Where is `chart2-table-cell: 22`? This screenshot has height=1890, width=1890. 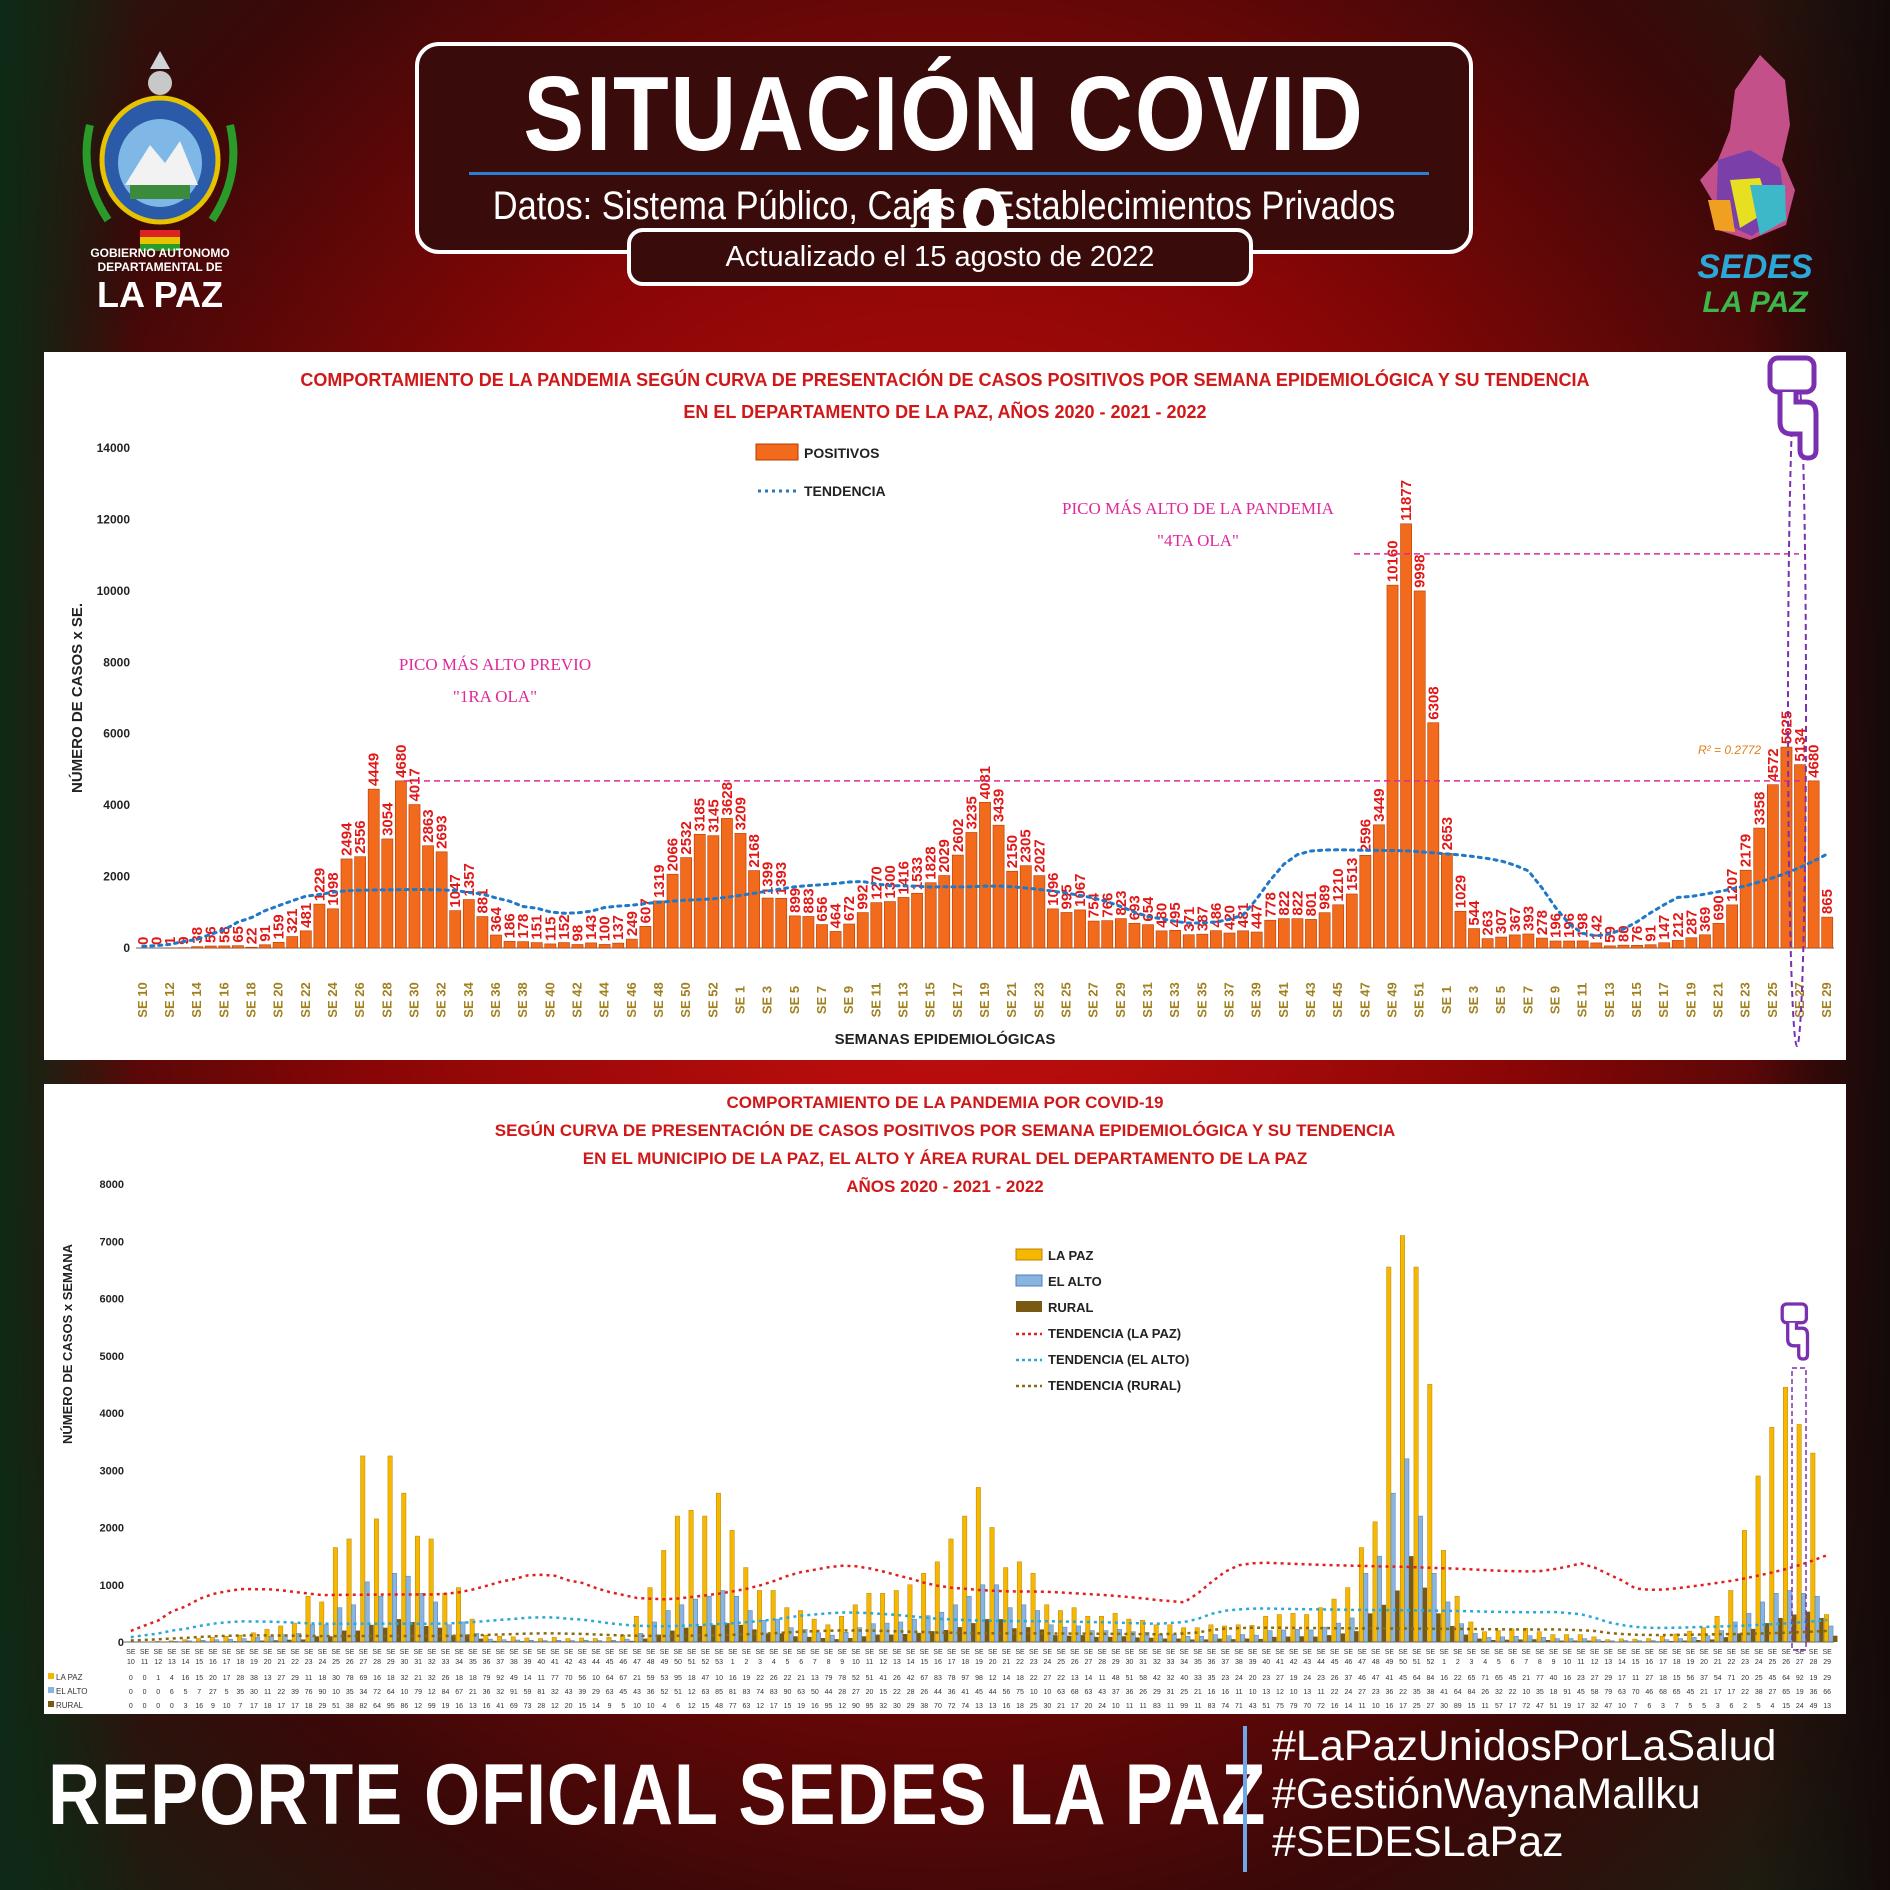 chart2-table-cell: 22 is located at coordinates (1745, 1692).